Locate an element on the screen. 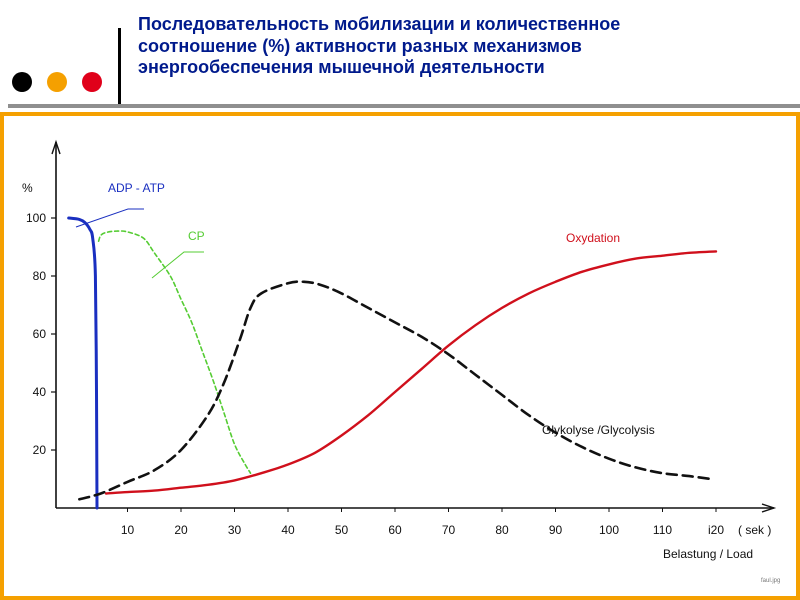 The image size is (800, 600). label-glycolysis: Glykolyse /Glycolysis is located at coordinates (598, 430).